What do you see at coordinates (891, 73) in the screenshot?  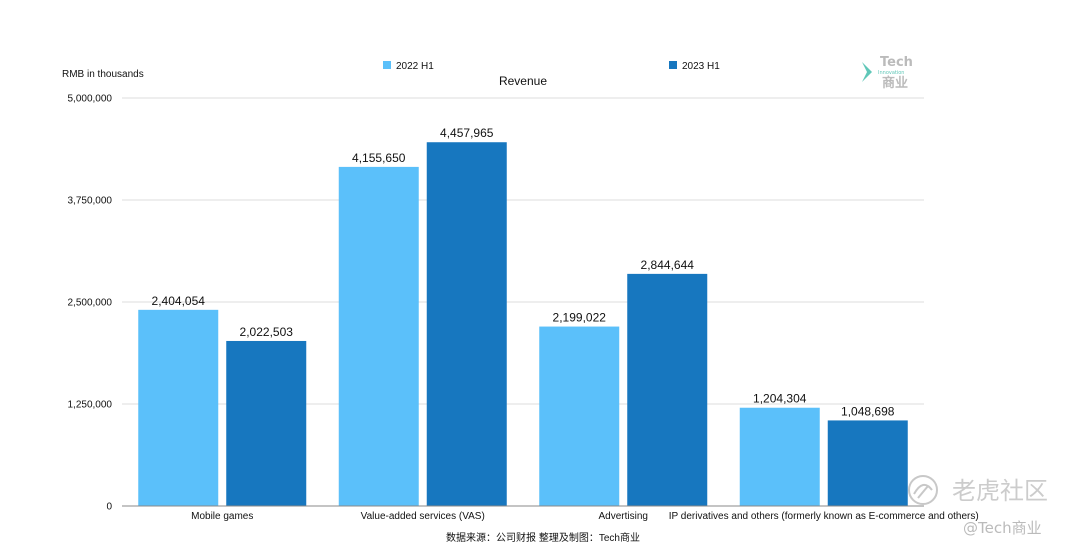 I see `logo-text-innovation: Innovation` at bounding box center [891, 73].